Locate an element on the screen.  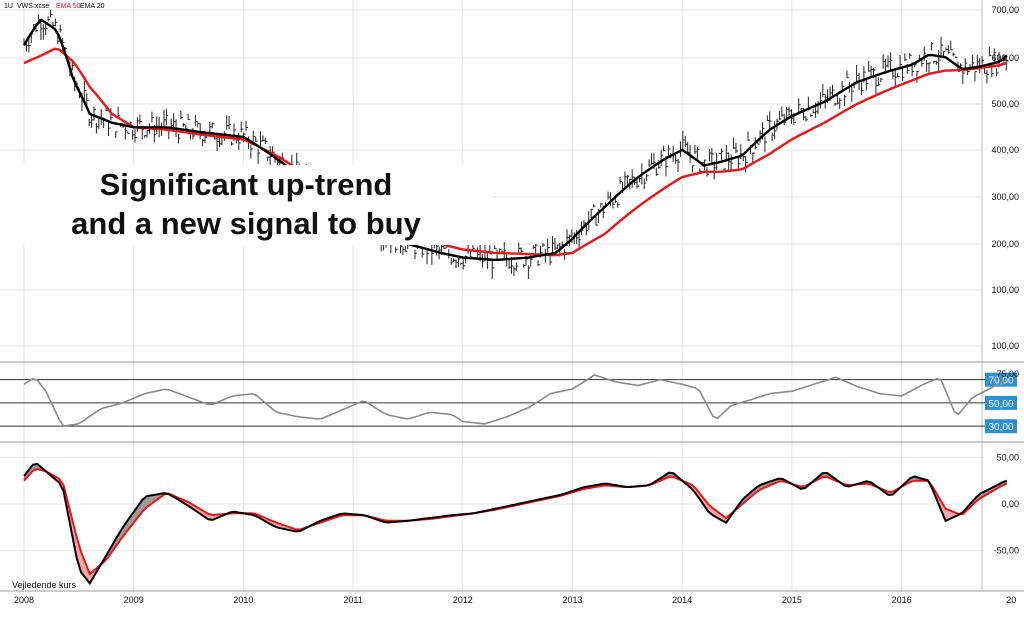
x-tick-label: 2016 is located at coordinates (902, 600).